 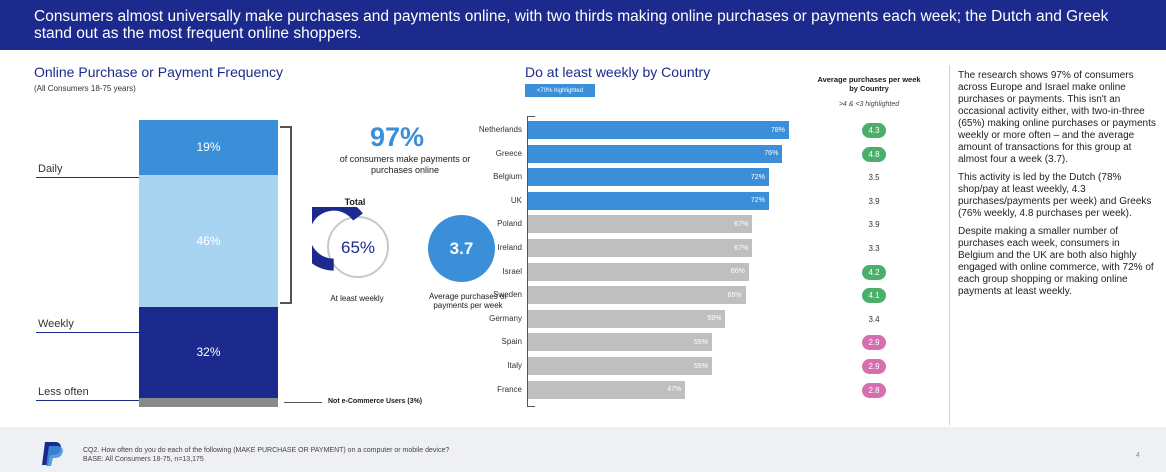 What do you see at coordinates (874, 248) in the screenshot?
I see `avg-value-ireland: 3.3` at bounding box center [874, 248].